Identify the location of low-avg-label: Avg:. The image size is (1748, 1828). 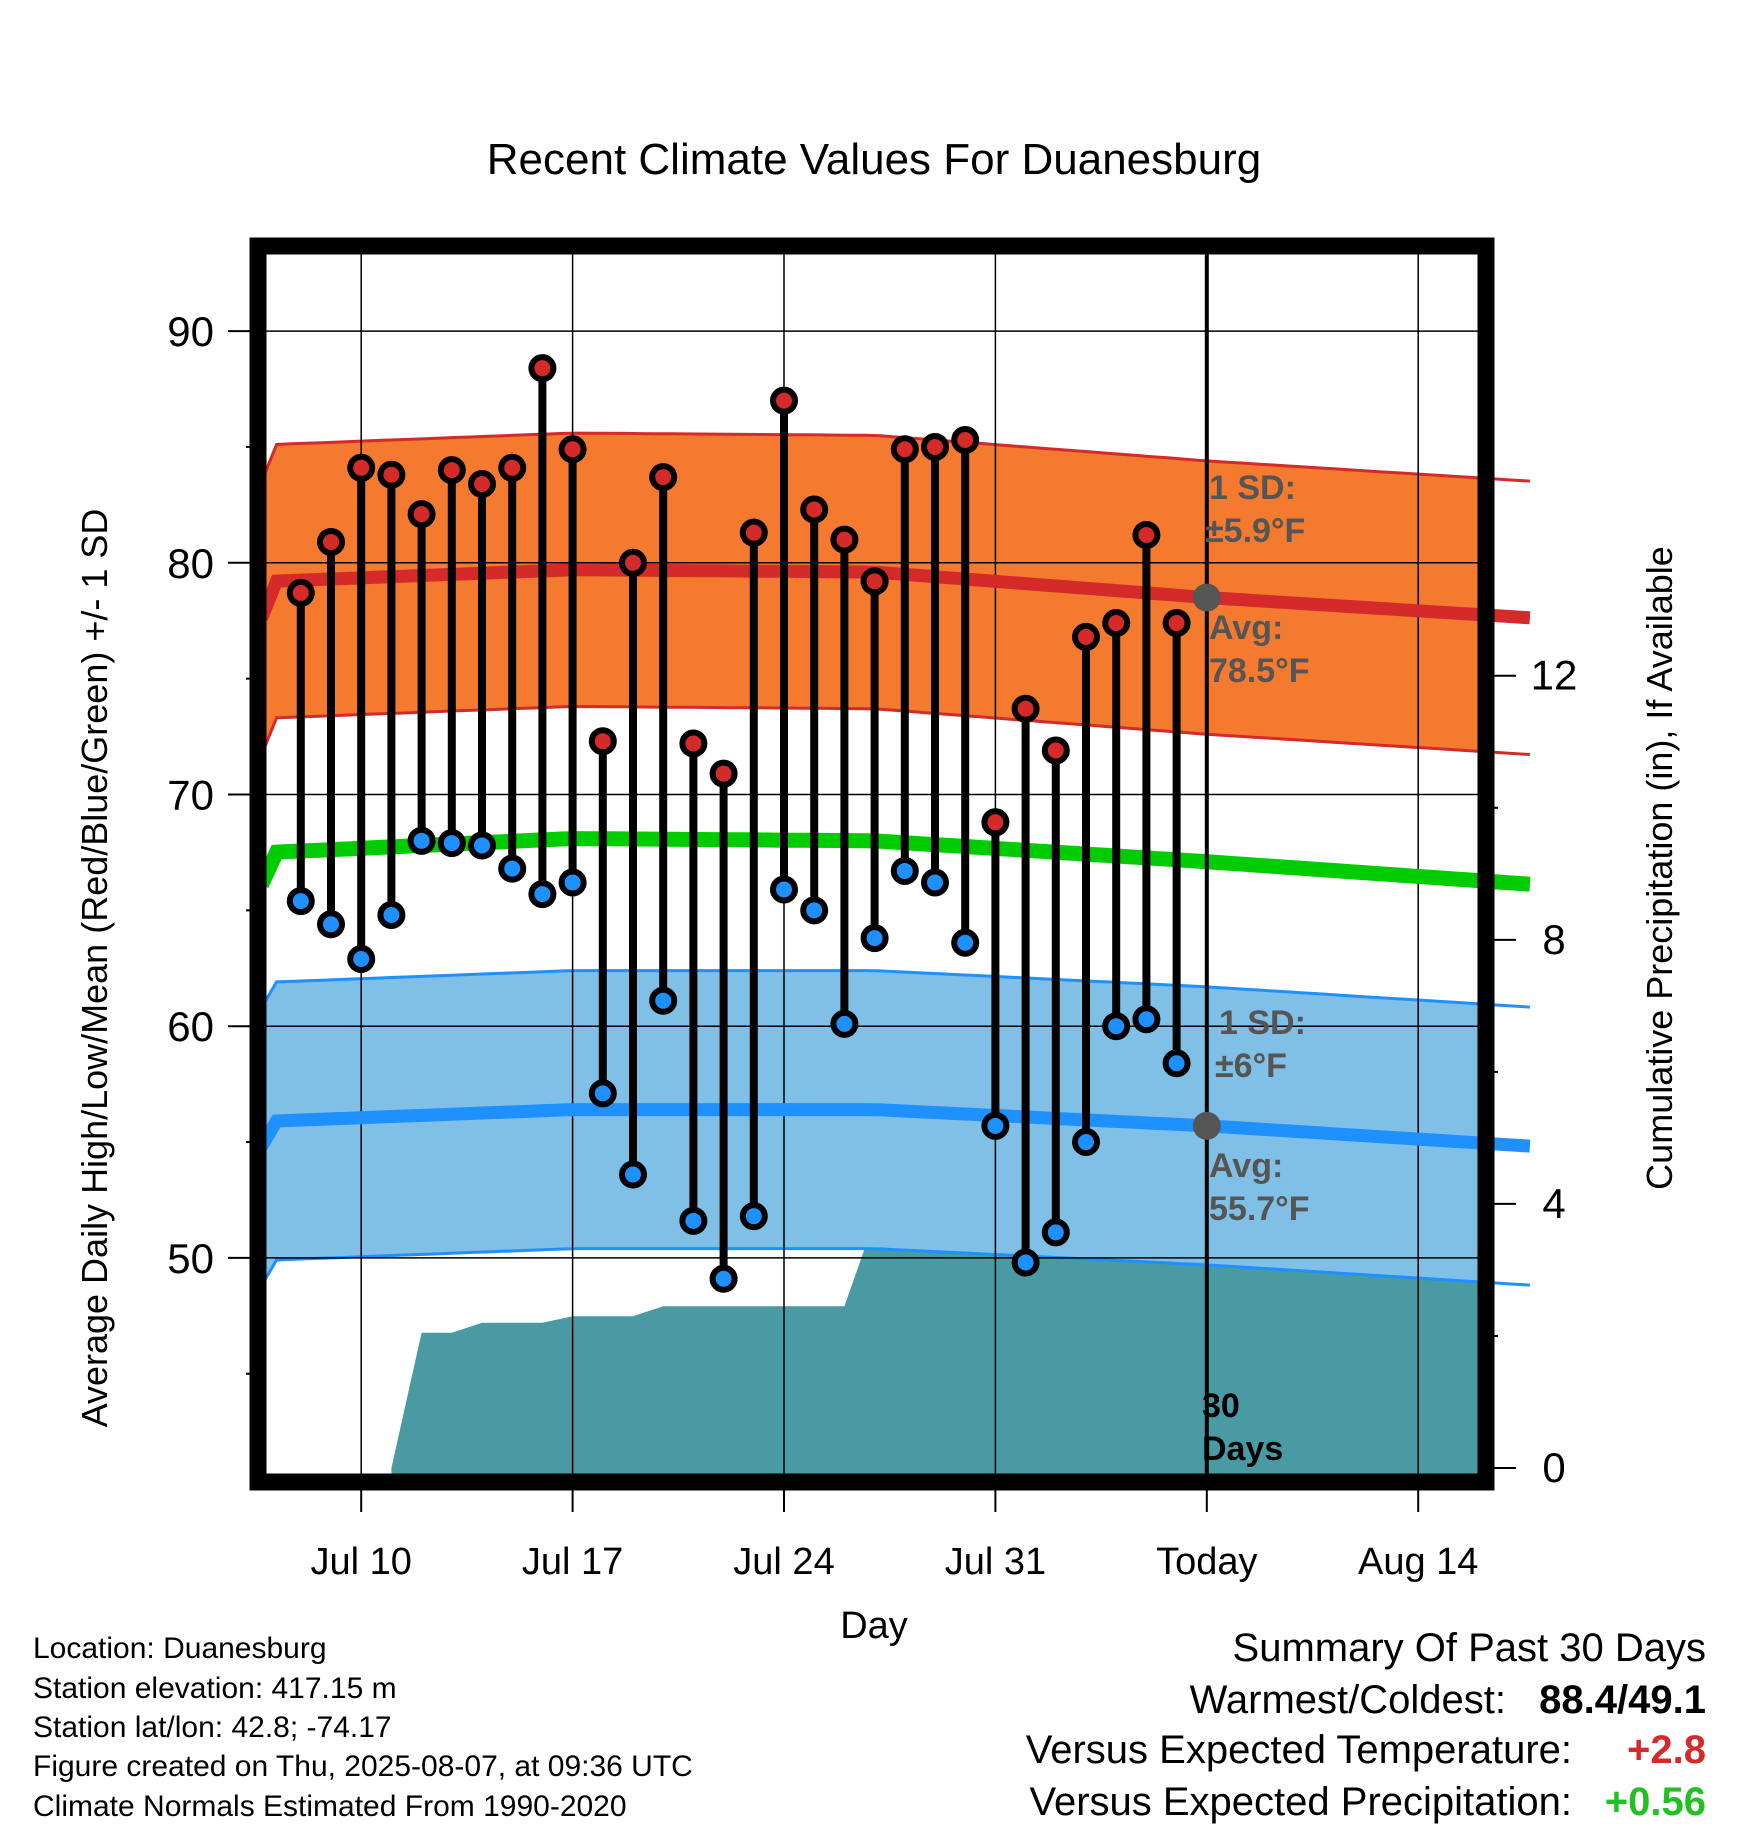
(1246, 1166).